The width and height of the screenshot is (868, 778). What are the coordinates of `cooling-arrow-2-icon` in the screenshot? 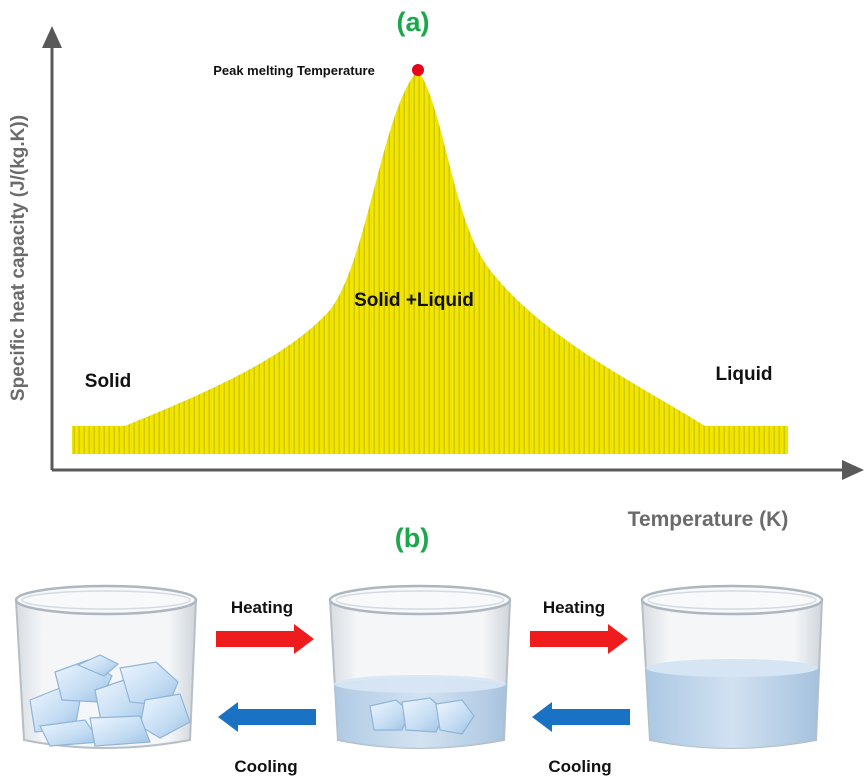 It's located at (581, 717).